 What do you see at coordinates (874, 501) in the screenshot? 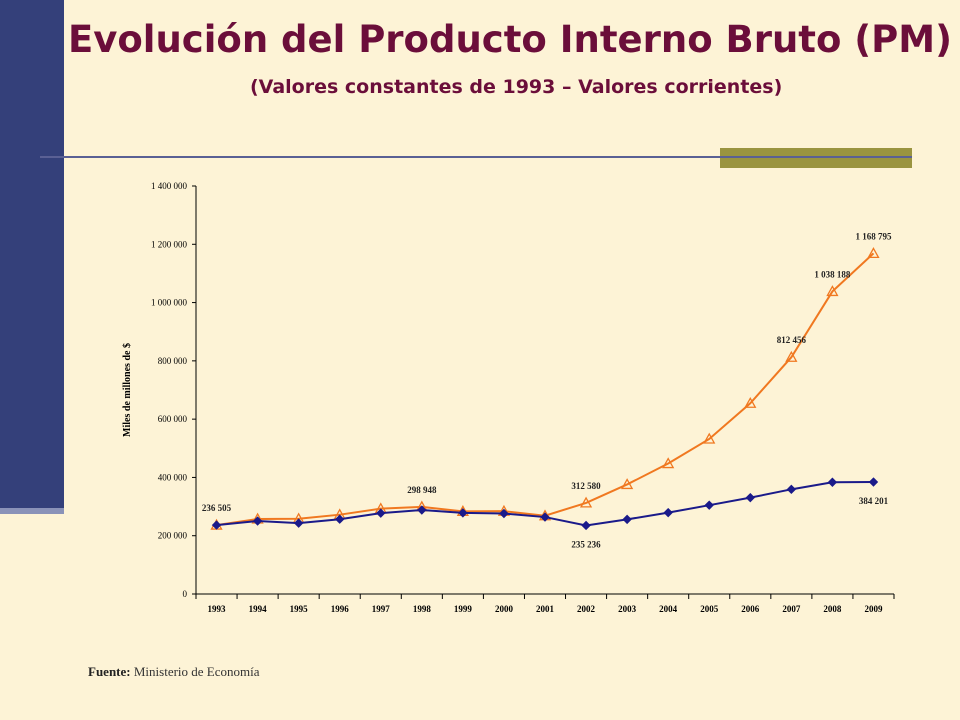
I see `data-label: 384 201` at bounding box center [874, 501].